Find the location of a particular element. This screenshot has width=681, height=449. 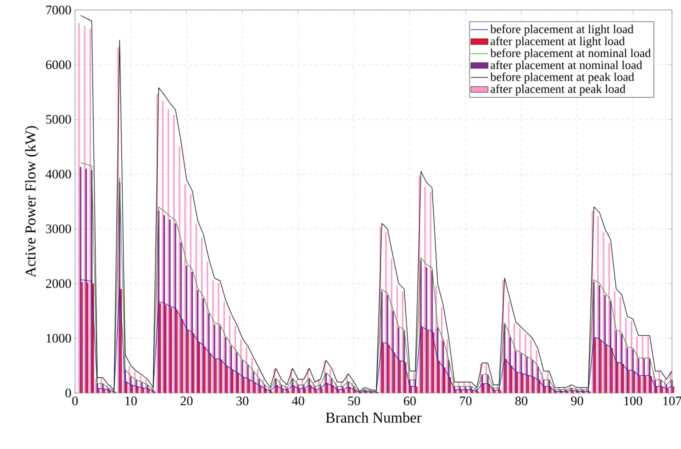

legend-label: after placement at nominal load is located at coordinates (566, 66).